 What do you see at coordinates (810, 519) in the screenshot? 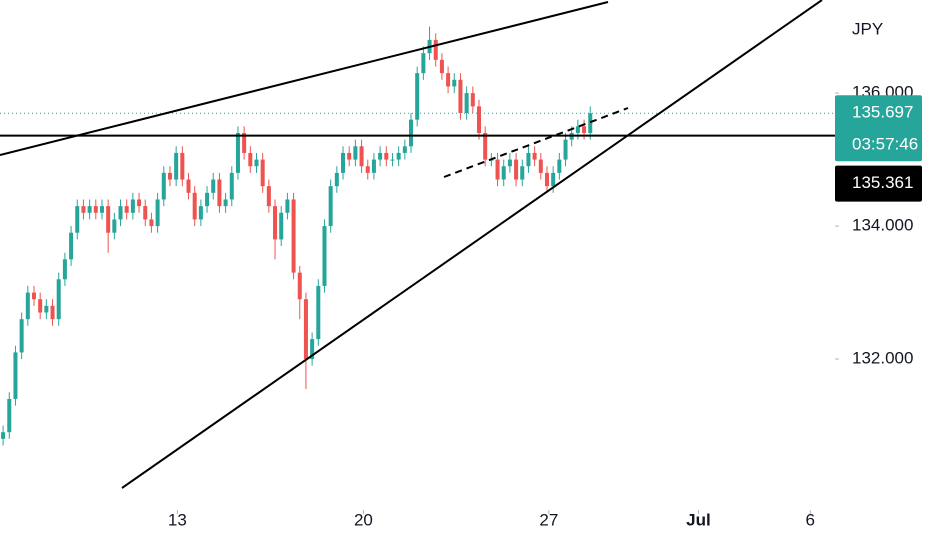
I see `x-tick-label: 6` at bounding box center [810, 519].